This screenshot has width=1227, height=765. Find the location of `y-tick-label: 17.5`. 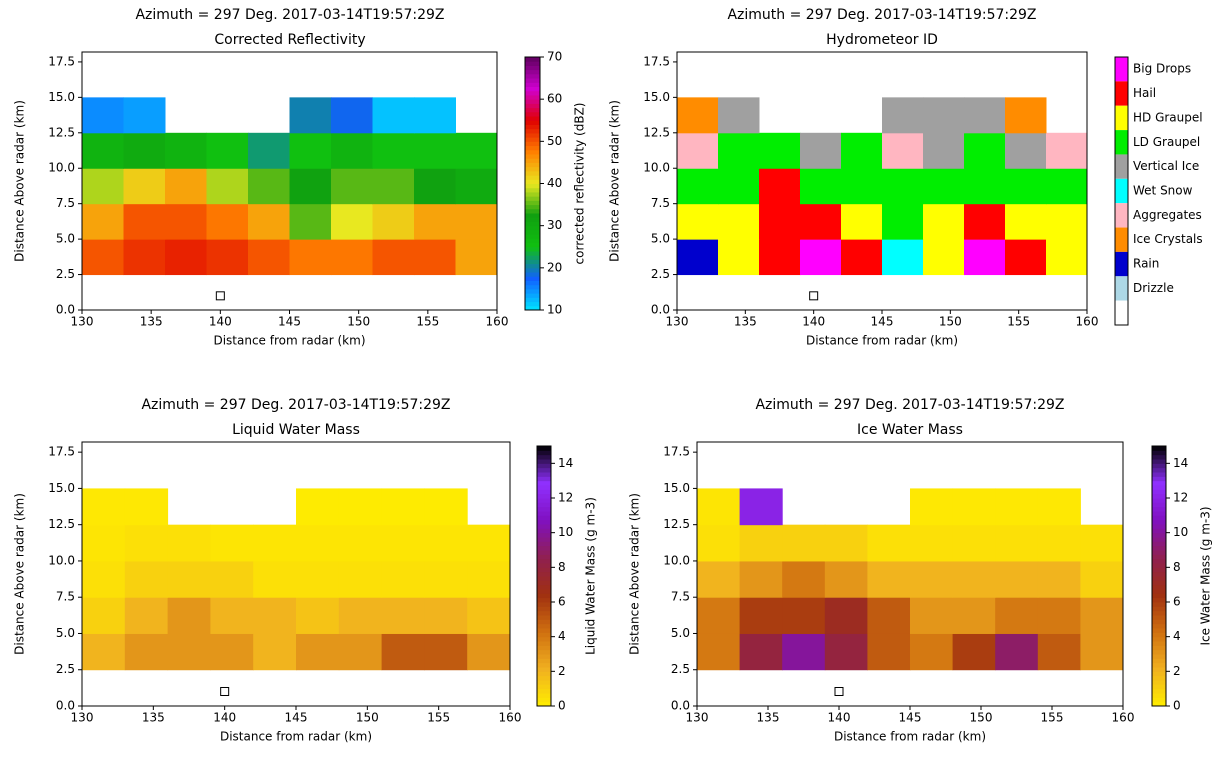

y-tick-label: 17.5 is located at coordinates (656, 61).